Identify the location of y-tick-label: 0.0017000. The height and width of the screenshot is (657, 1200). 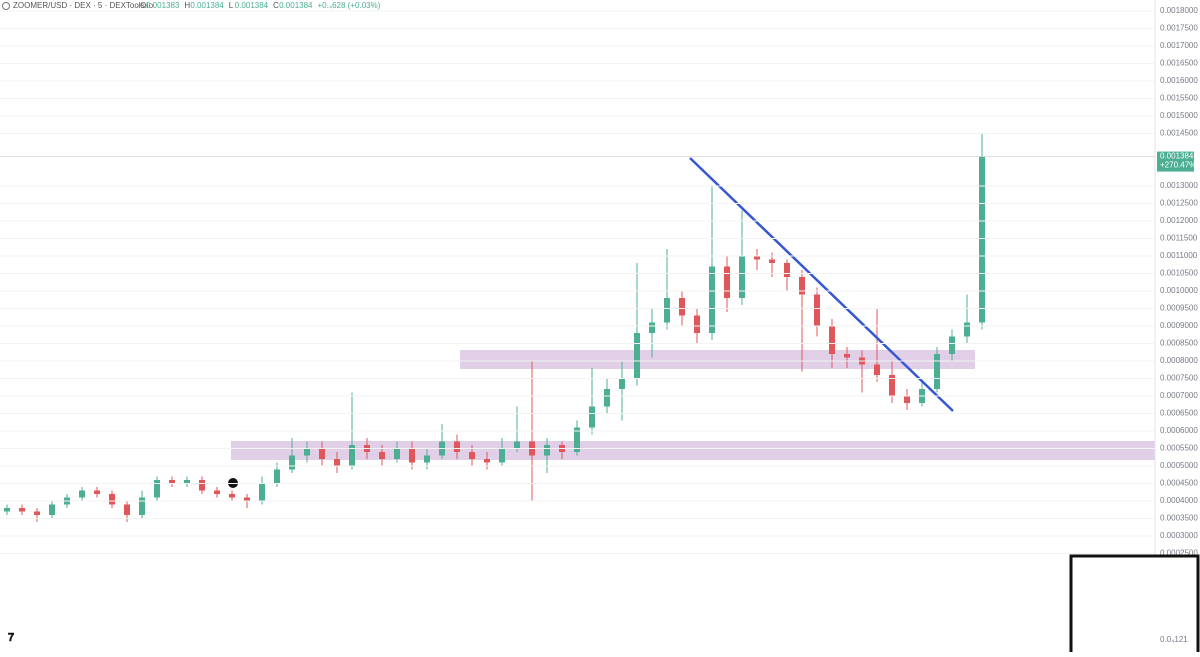
(1179, 45).